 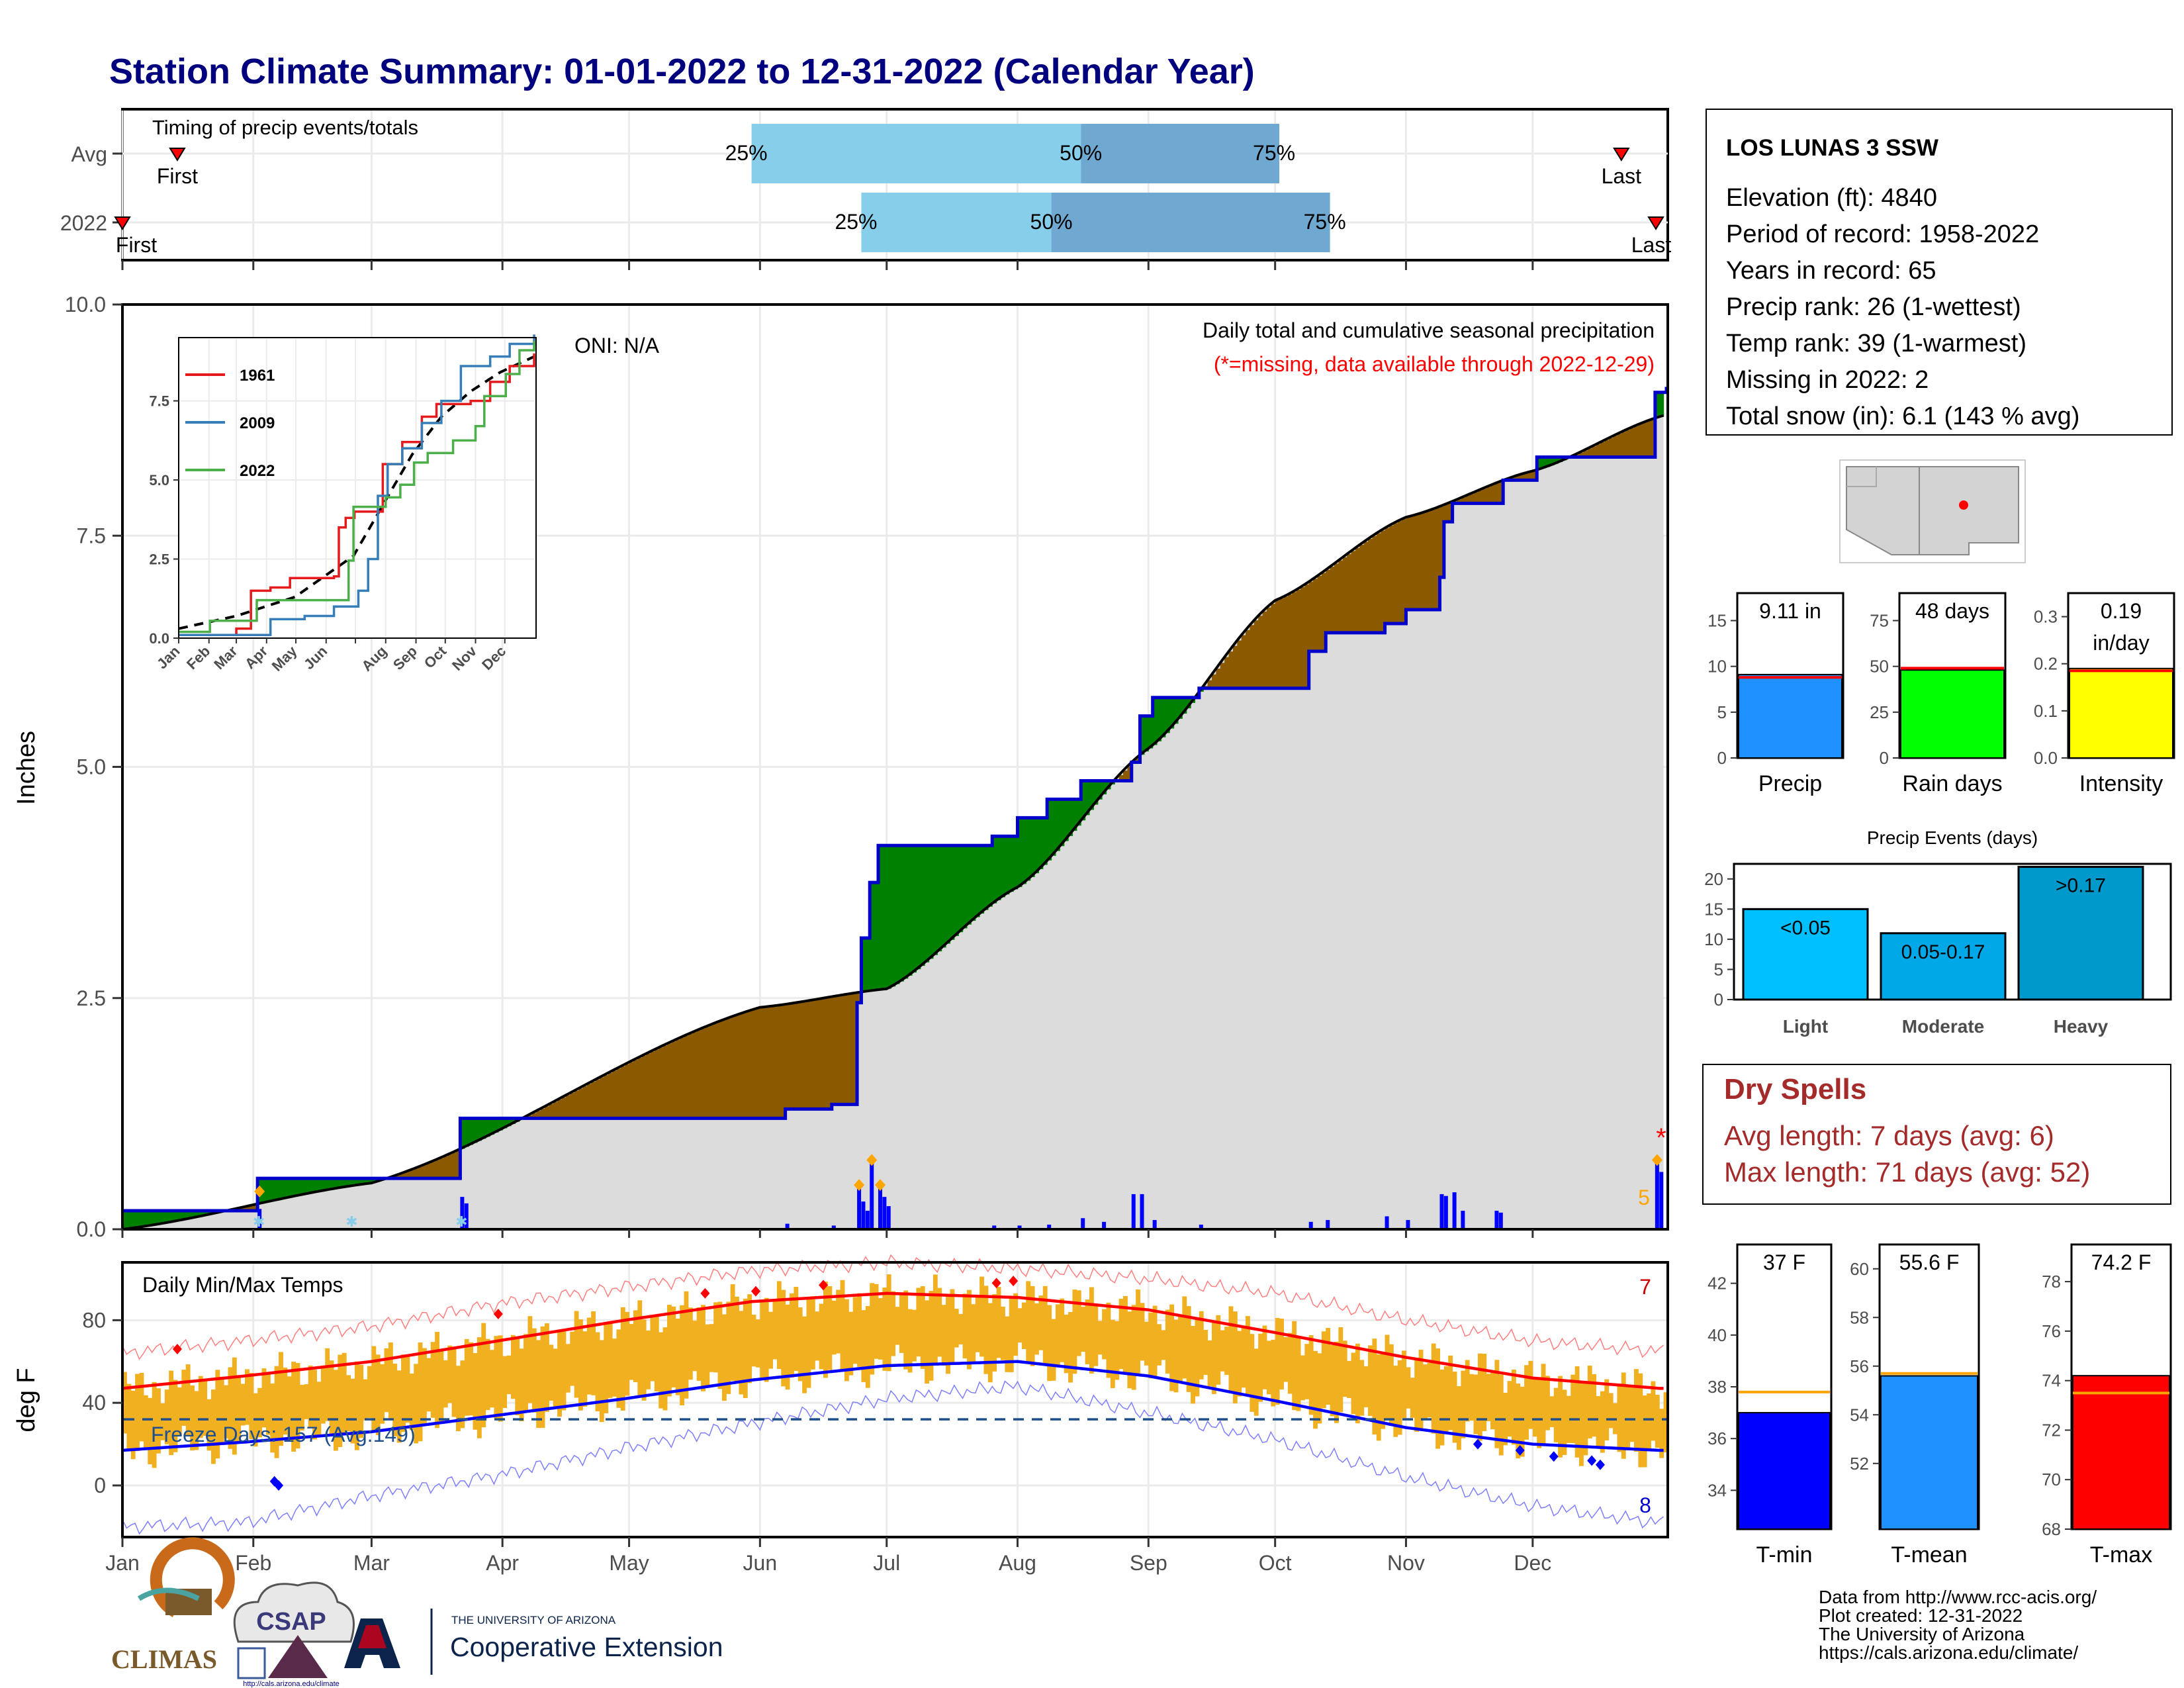 What do you see at coordinates (122, 223) in the screenshot?
I see `first-event-marker-icon` at bounding box center [122, 223].